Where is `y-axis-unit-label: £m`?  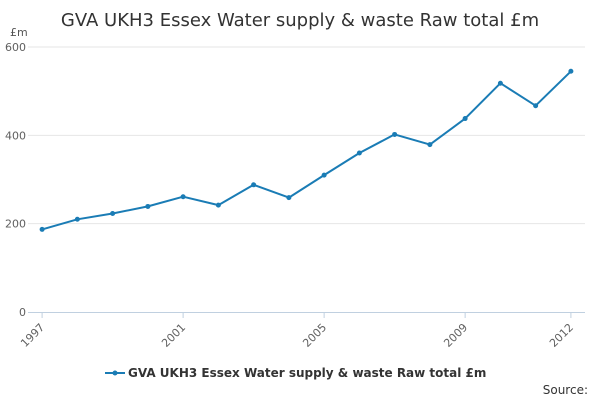 y-axis-unit-label: £m is located at coordinates (19, 32).